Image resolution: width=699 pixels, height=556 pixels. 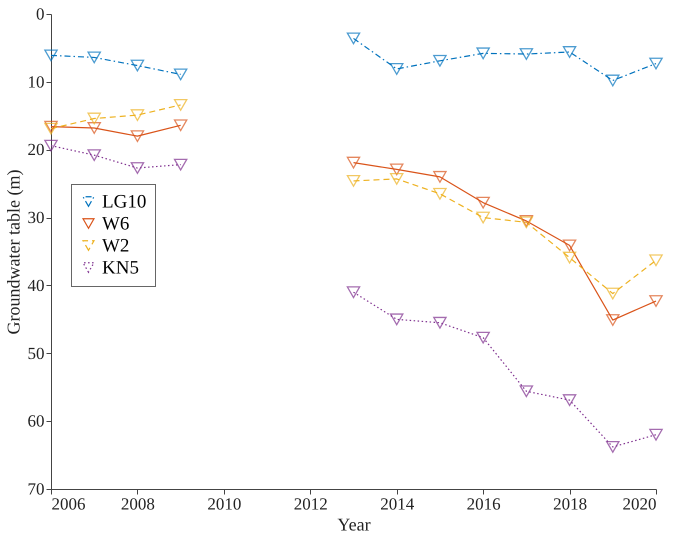 I want to click on y-tick-label: 20, so click(x=36, y=150).